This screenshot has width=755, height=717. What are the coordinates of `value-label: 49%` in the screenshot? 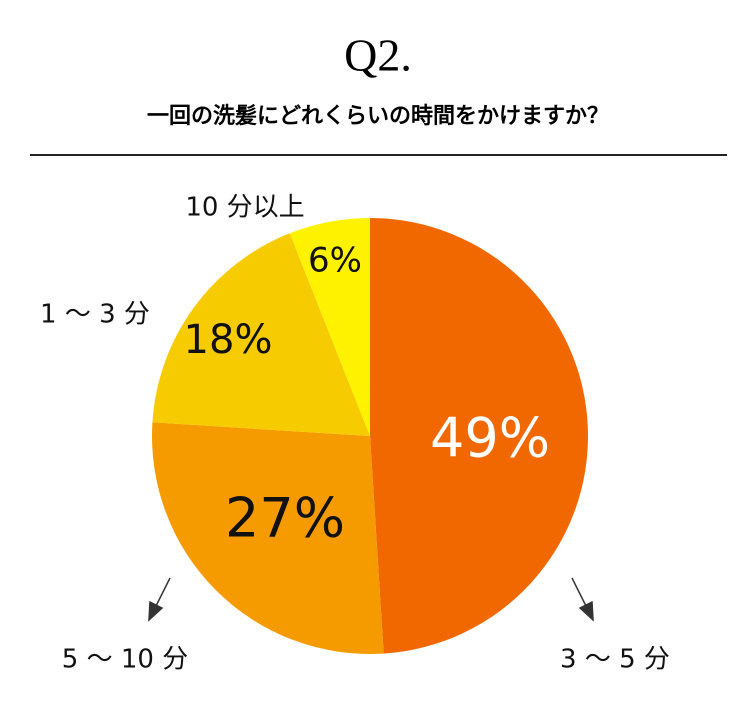 It's located at (490, 438).